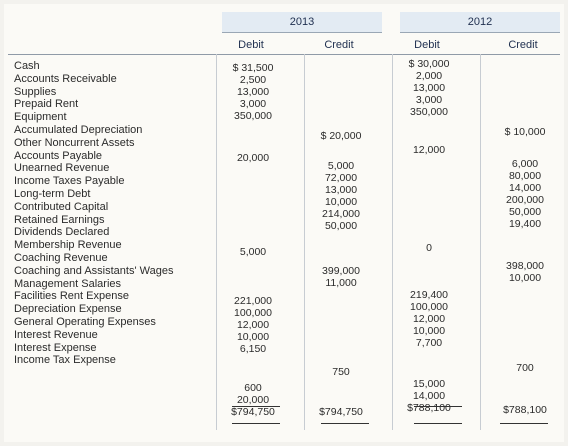 This screenshot has width=568, height=446. Describe the element at coordinates (35, 91) in the screenshot. I see `account-label: Supplies` at that location.